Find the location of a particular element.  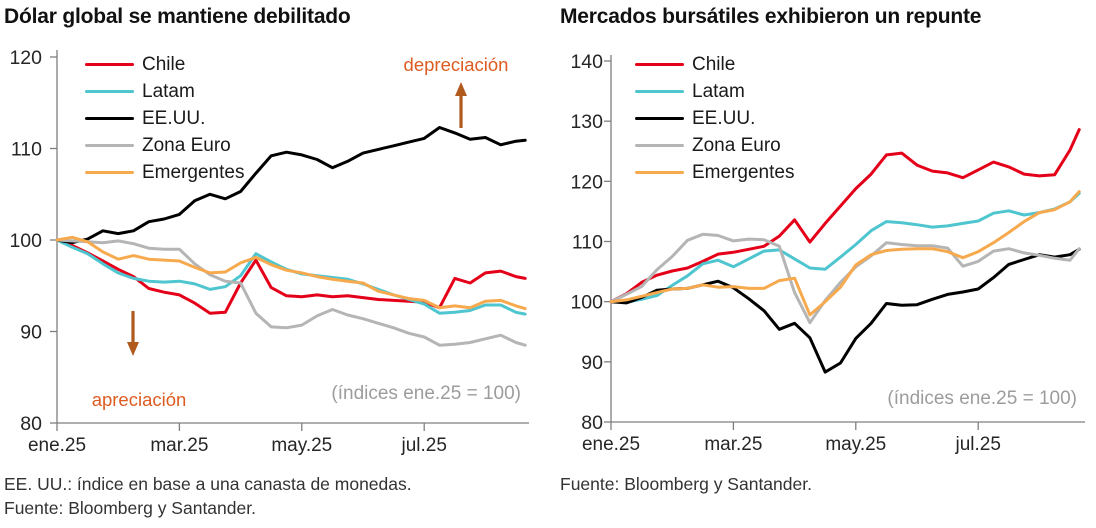

series-line-zona-euro is located at coordinates (291, 292).